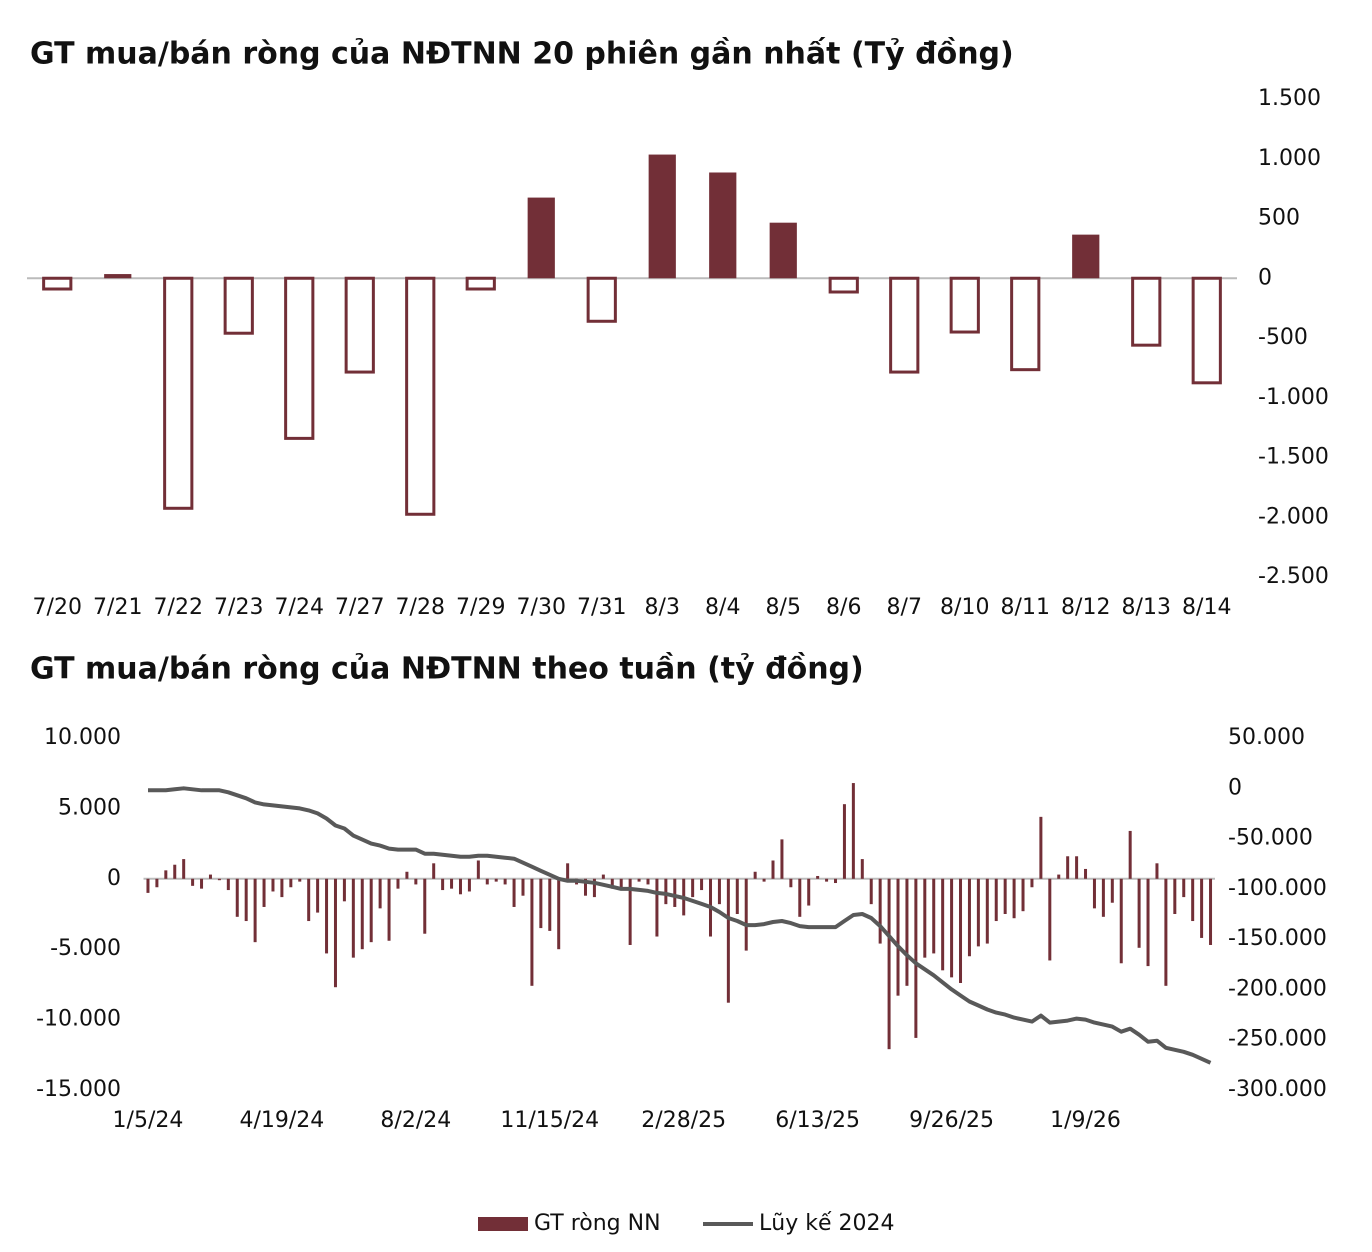 The width and height of the screenshot is (1372, 1252). What do you see at coordinates (1265, 277) in the screenshot?
I see `y-tick-label: 0` at bounding box center [1265, 277].